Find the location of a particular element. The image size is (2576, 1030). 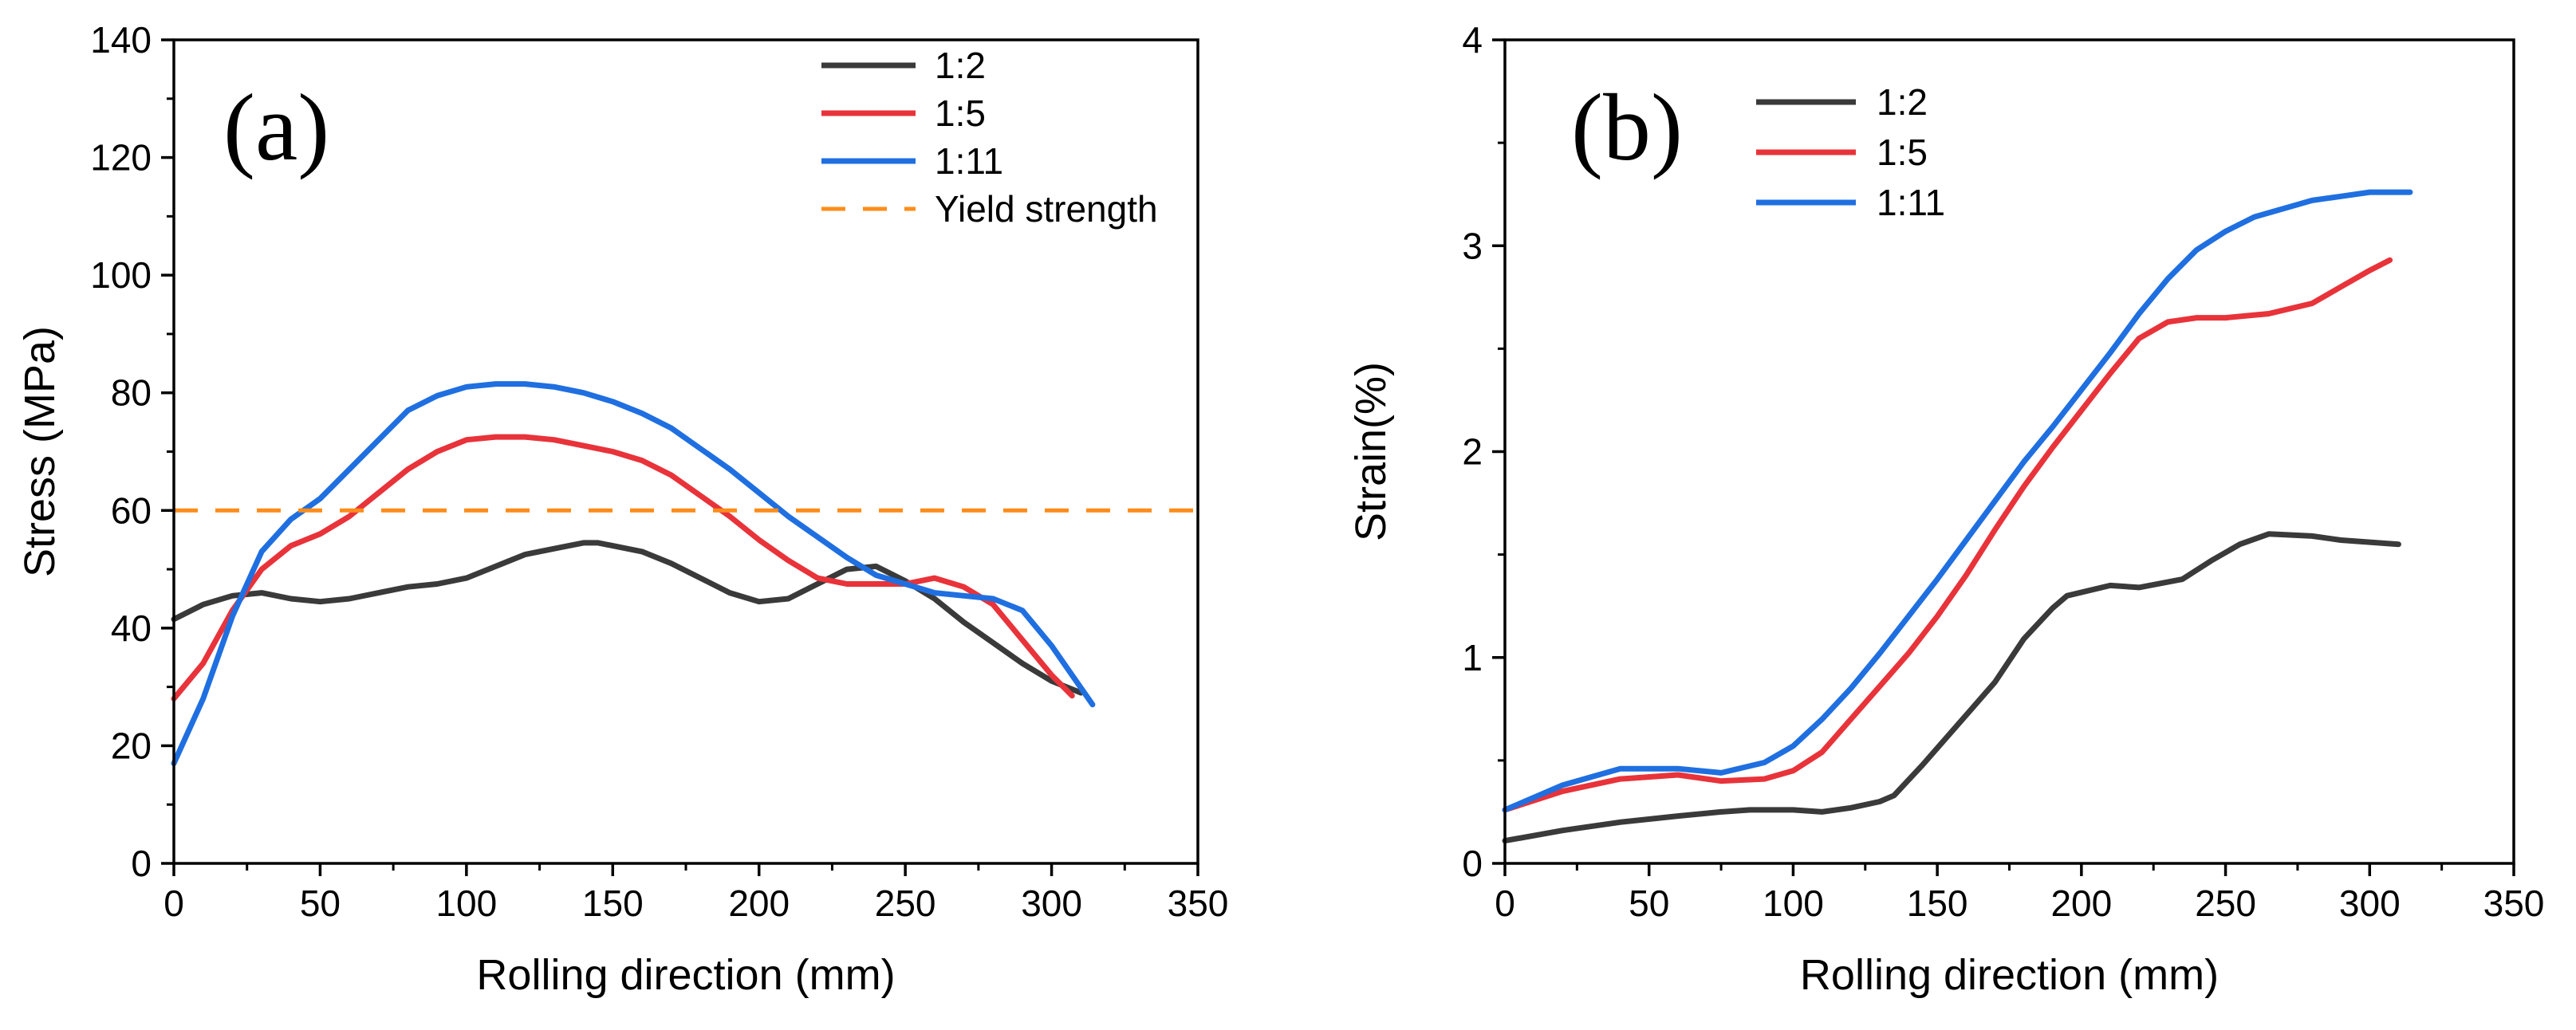

y-tick-label: 100 is located at coordinates (121, 275).